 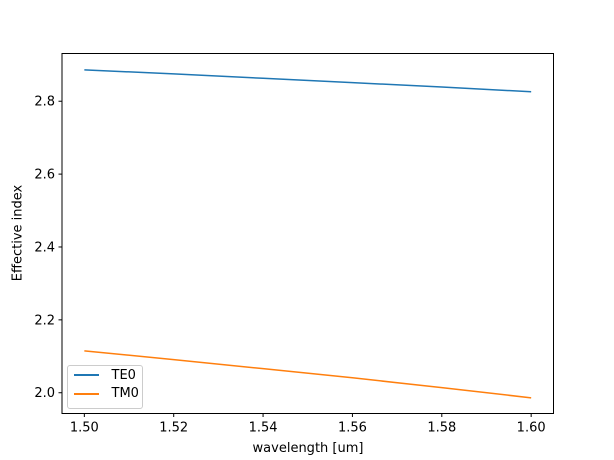 What do you see at coordinates (441, 428) in the screenshot?
I see `x-tick-label: 1.58` at bounding box center [441, 428].